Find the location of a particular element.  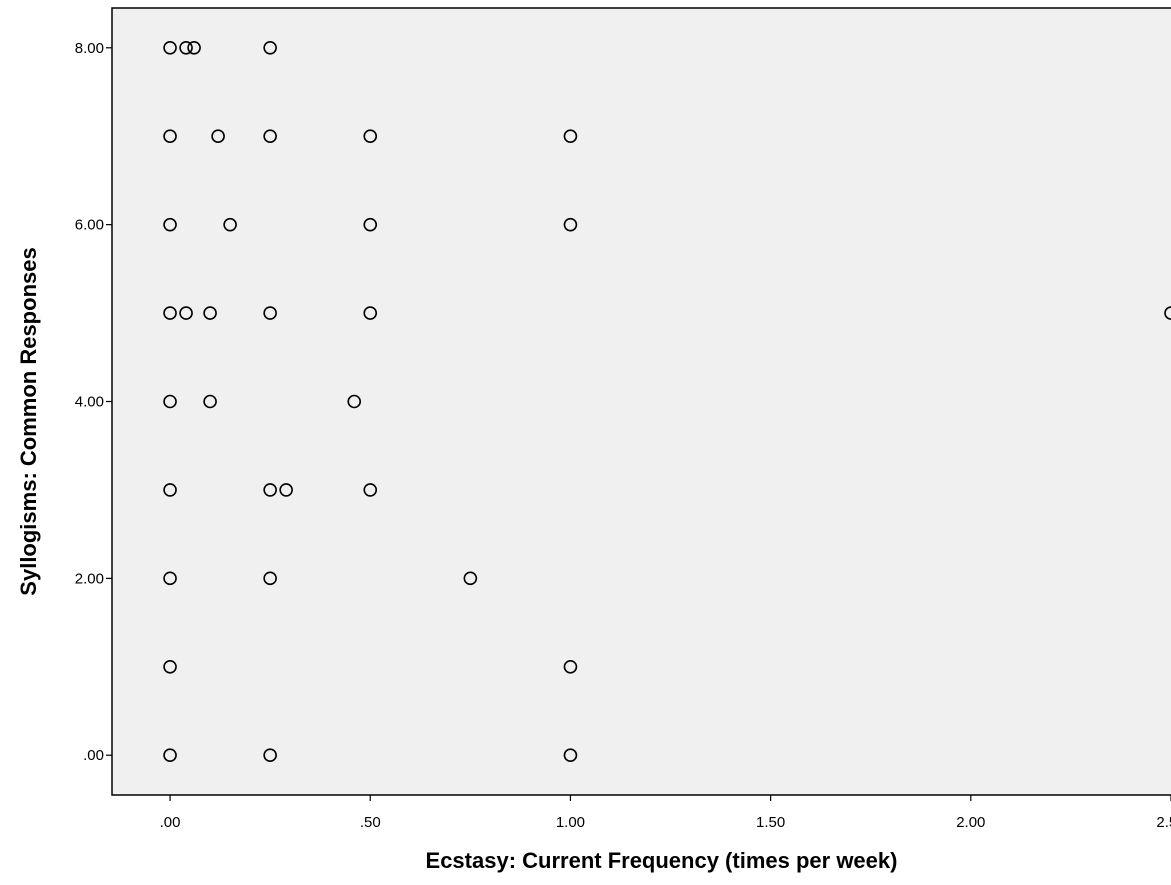

x-tick-label: 2.00 is located at coordinates (970, 822).